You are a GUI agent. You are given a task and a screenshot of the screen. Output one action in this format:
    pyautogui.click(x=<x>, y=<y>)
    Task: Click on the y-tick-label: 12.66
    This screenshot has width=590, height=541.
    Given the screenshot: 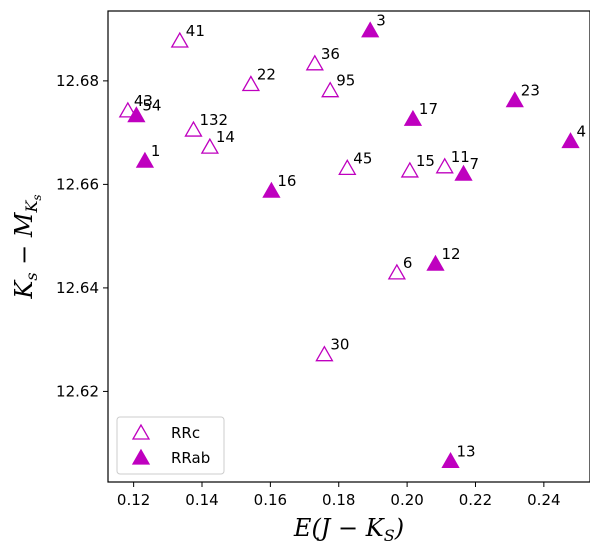 What is the action you would take?
    pyautogui.click(x=77, y=184)
    